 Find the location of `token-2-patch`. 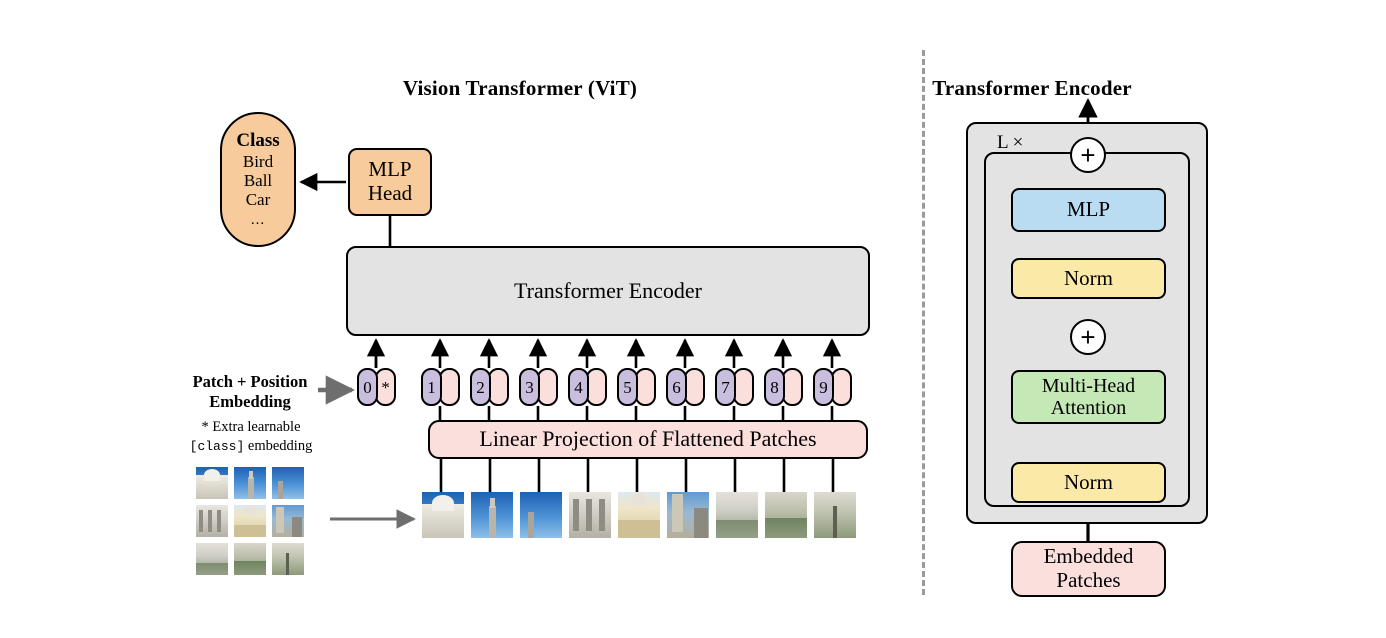

token-2-patch is located at coordinates (498, 387).